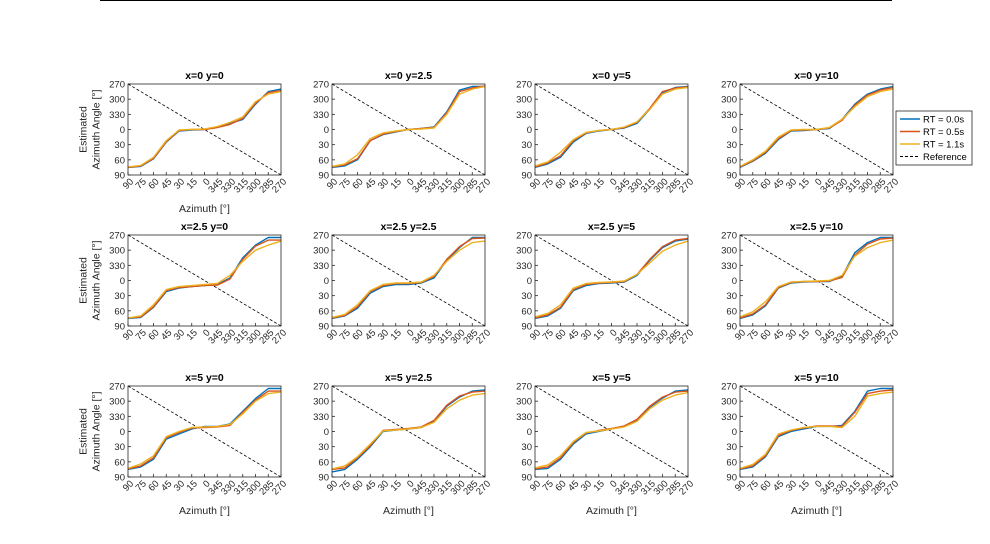  I want to click on panel-title: x=5 y=10, so click(816, 378).